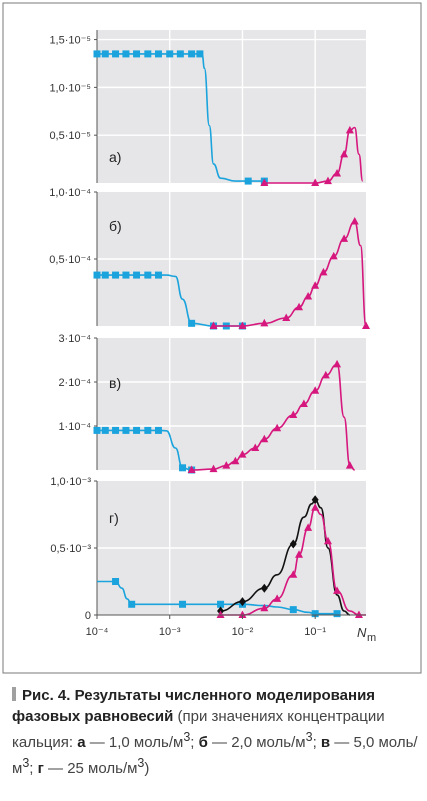 This screenshot has height=801, width=427. I want to click on caption-d-letter: г, so click(40, 768).